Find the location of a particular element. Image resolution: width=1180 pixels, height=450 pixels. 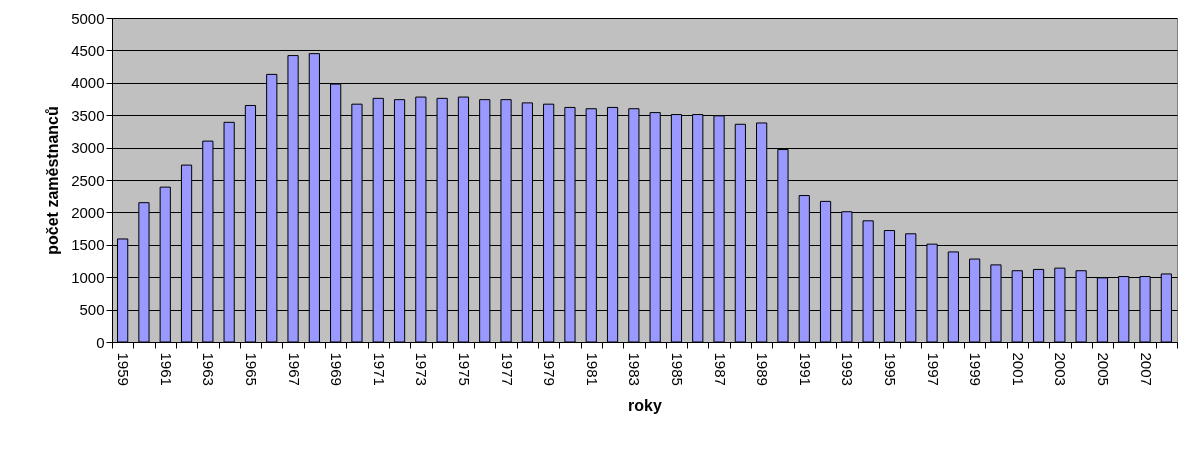

x-tick-label: 1989 is located at coordinates (763, 369).